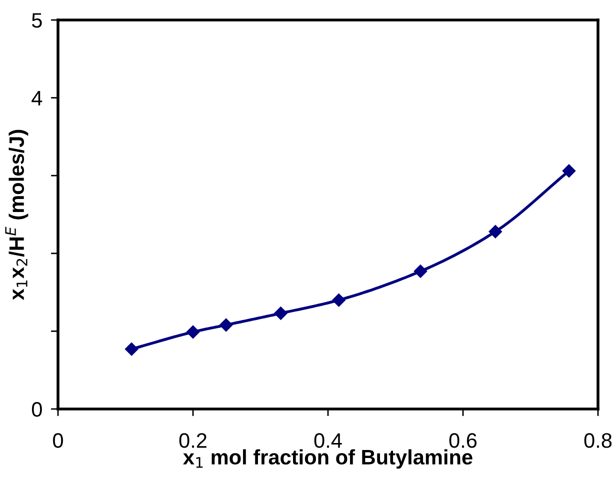 The width and height of the screenshot is (615, 489). I want to click on x-tick-label: 0.6, so click(463, 440).